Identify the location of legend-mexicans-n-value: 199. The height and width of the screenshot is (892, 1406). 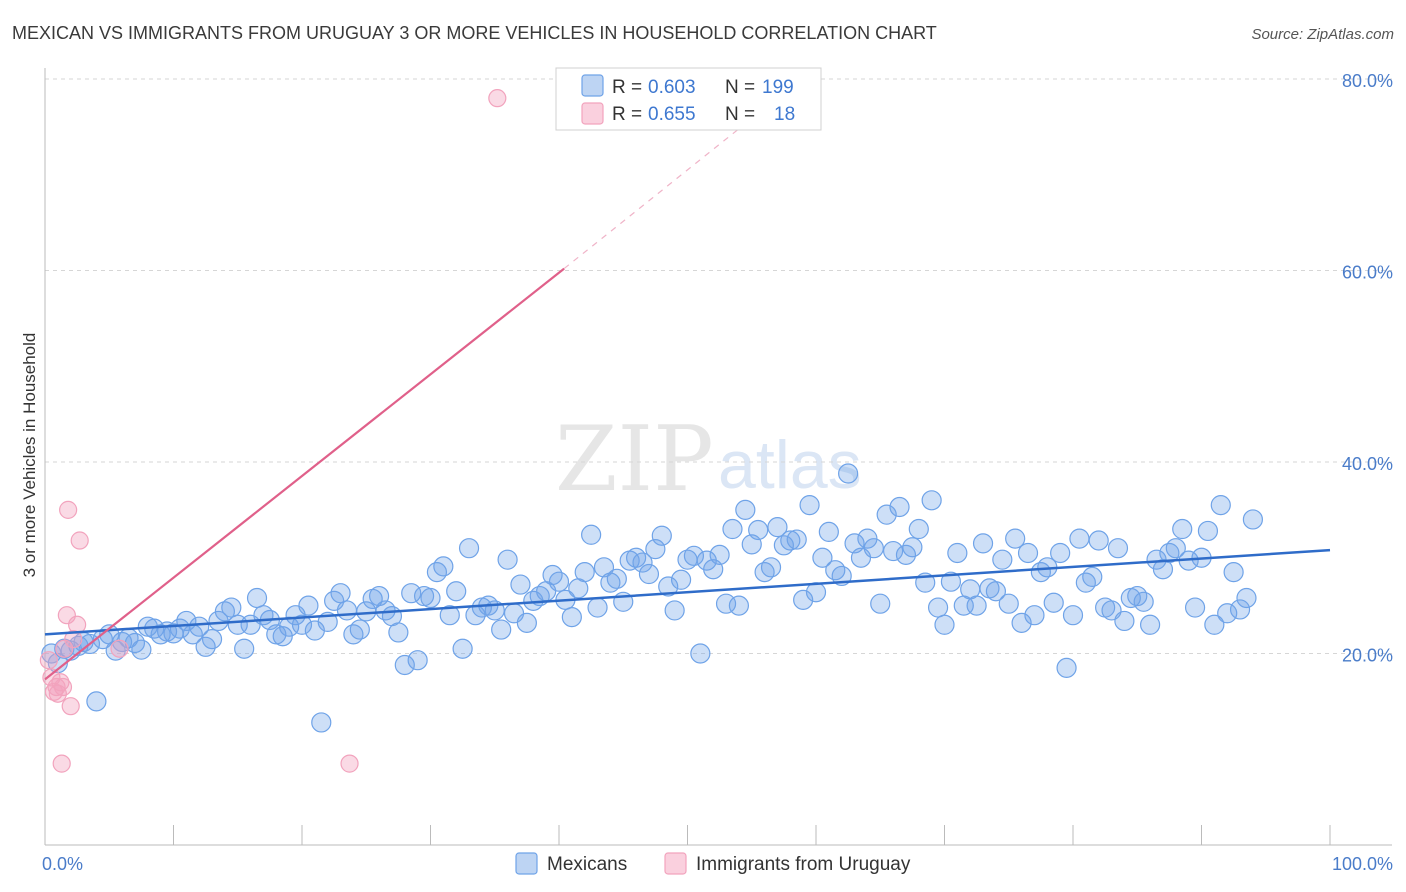
(778, 87).